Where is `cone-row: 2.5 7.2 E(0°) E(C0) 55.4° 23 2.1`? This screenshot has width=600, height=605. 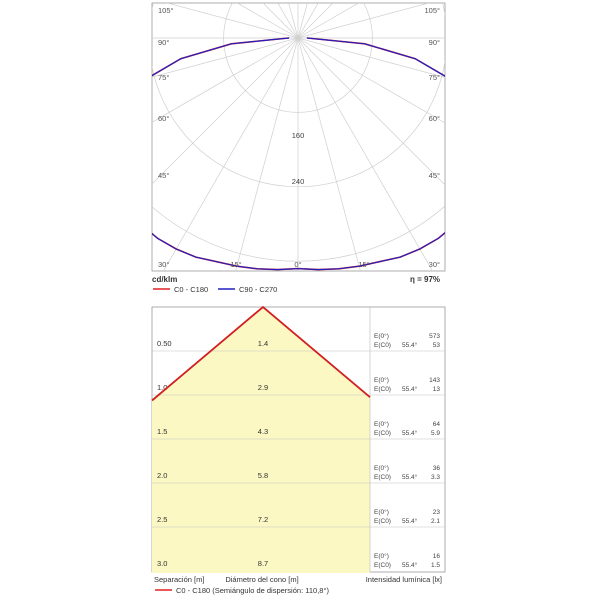 cone-row: 2.5 7.2 E(0°) E(C0) 55.4° 23 2.1 is located at coordinates (298, 518).